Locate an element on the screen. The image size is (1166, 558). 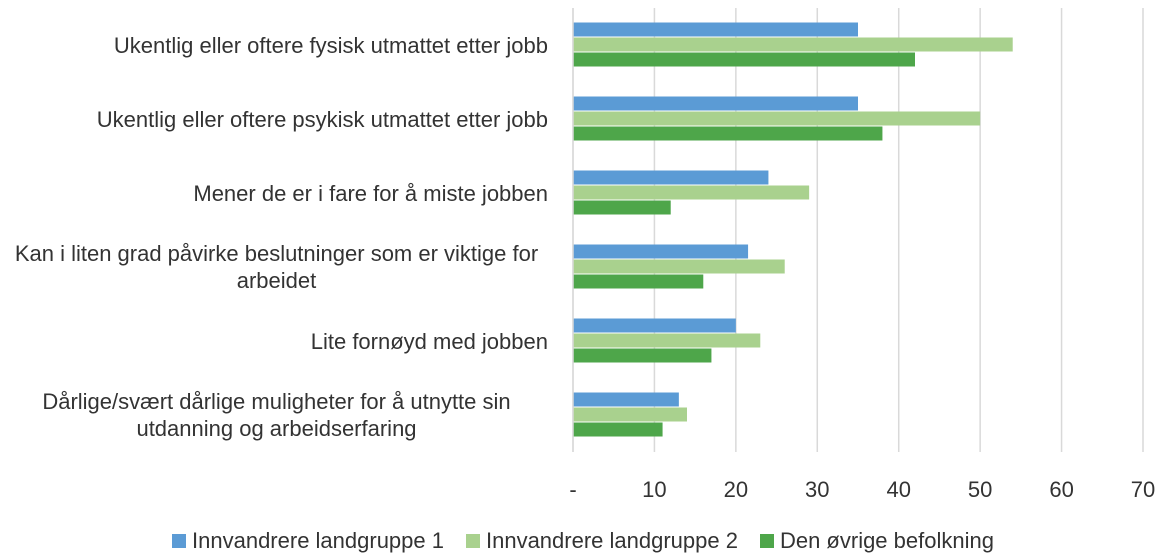
x-tick-label: - is located at coordinates (572, 489).